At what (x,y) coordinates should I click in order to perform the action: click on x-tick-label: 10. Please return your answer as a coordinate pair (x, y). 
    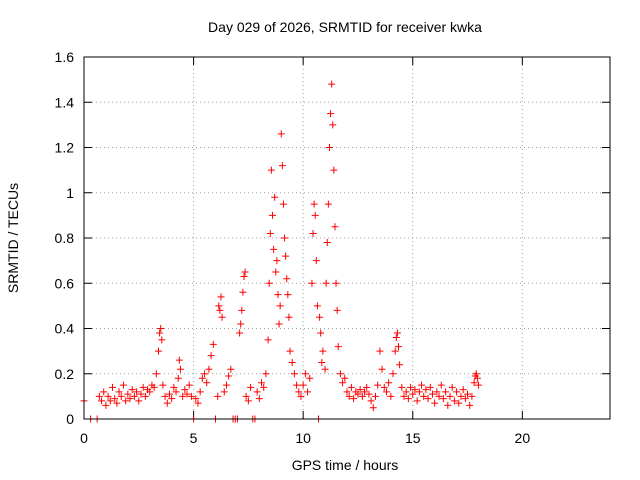
    Looking at the image, I should click on (303, 438).